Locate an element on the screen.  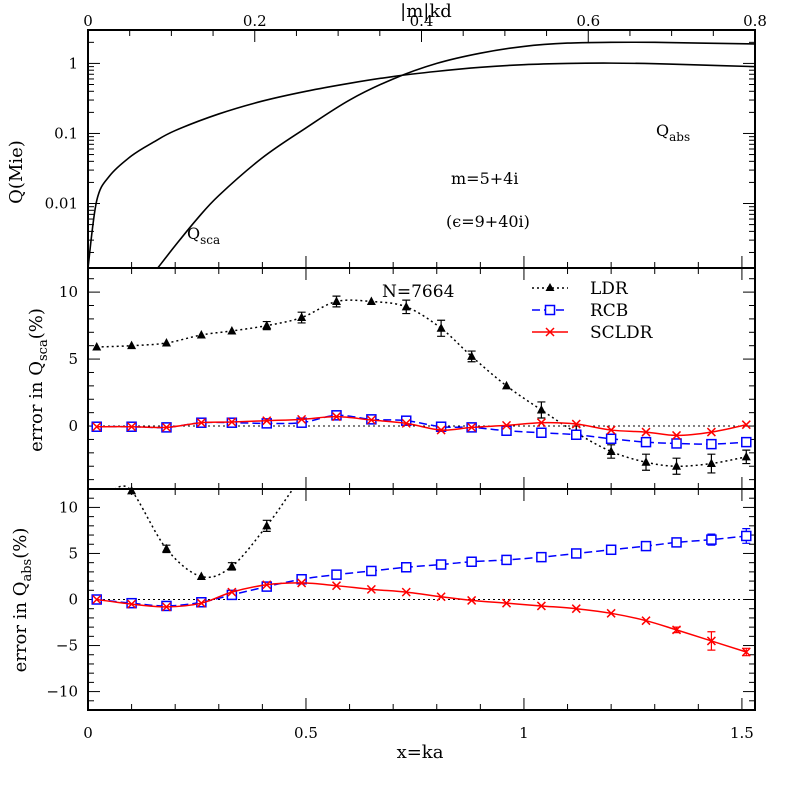
middle-ylabel-main: error in Q is located at coordinates (36, 406).